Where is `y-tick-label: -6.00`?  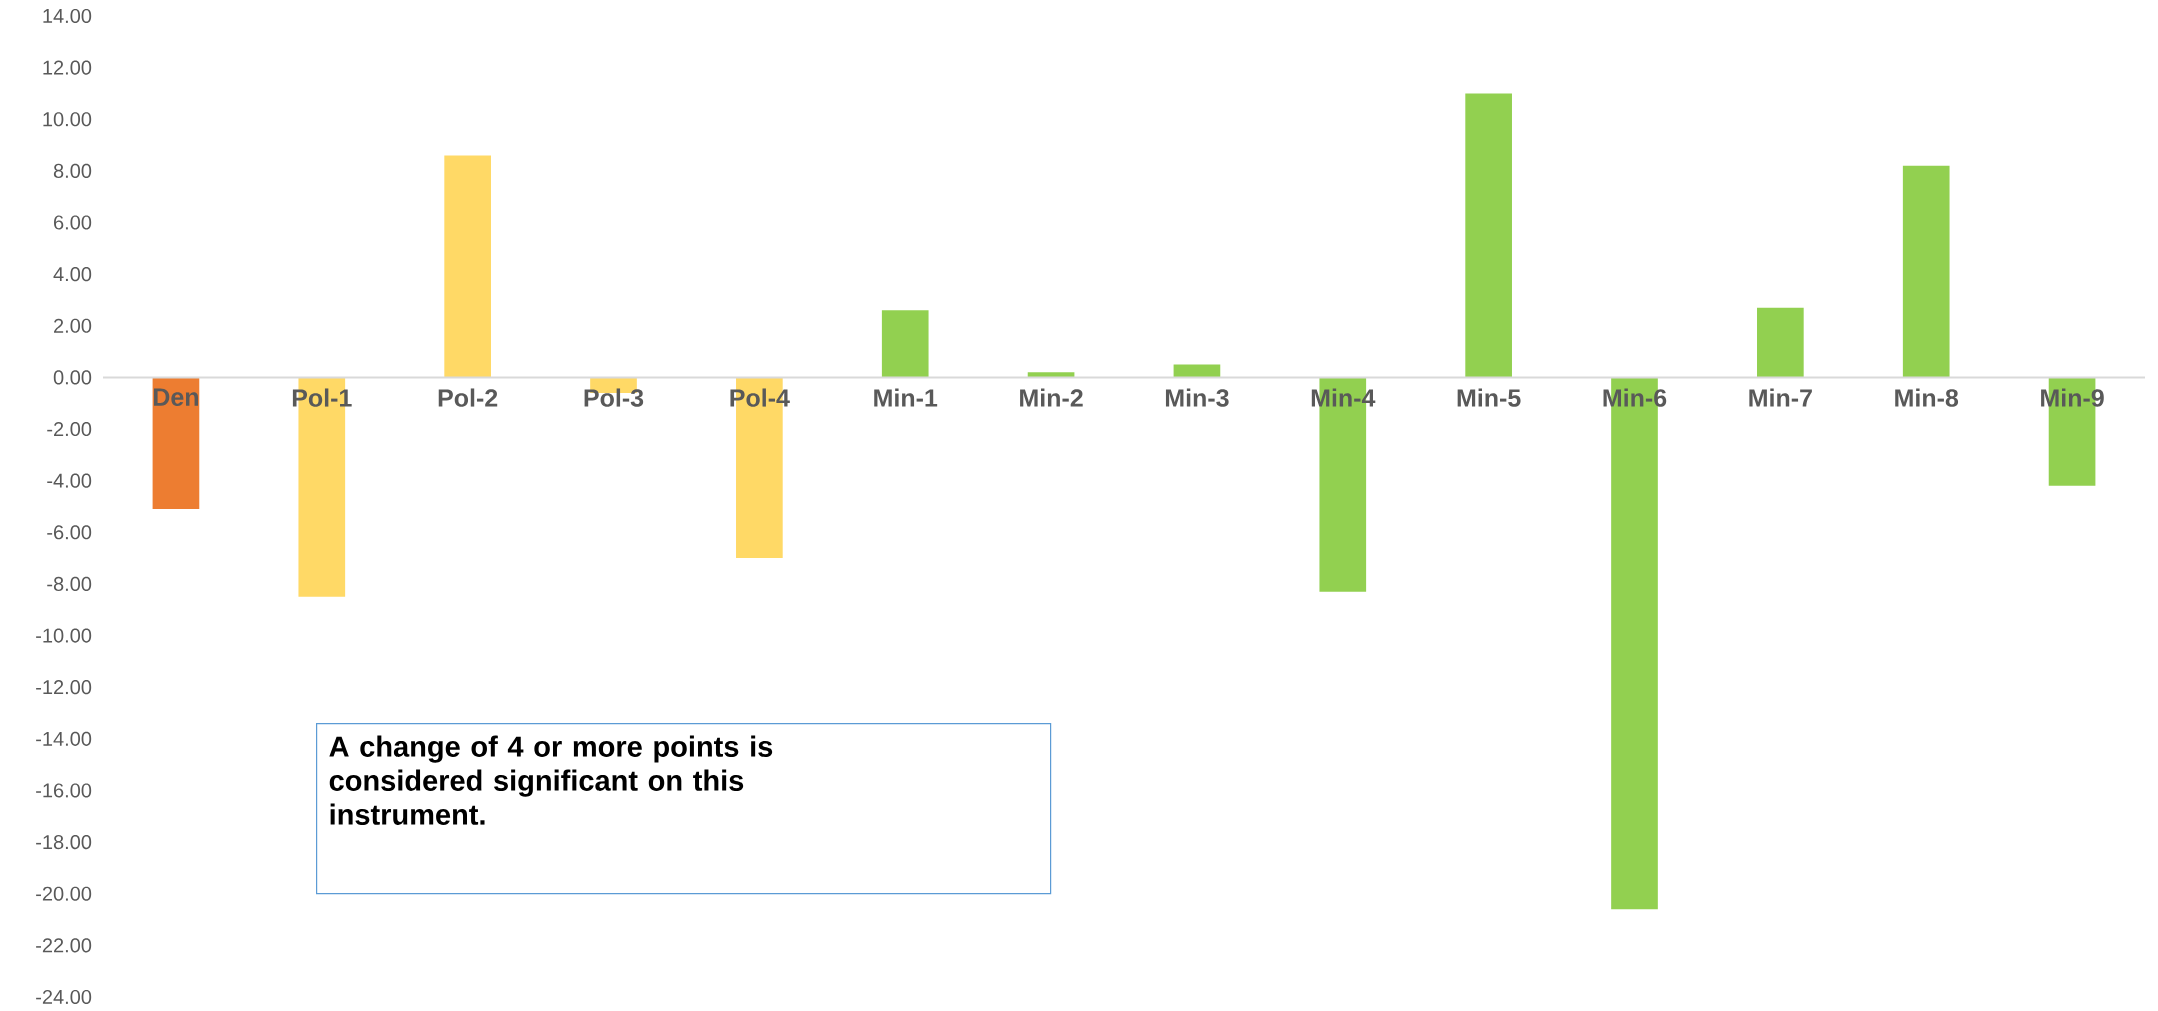
y-tick-label: -6.00 is located at coordinates (69, 532).